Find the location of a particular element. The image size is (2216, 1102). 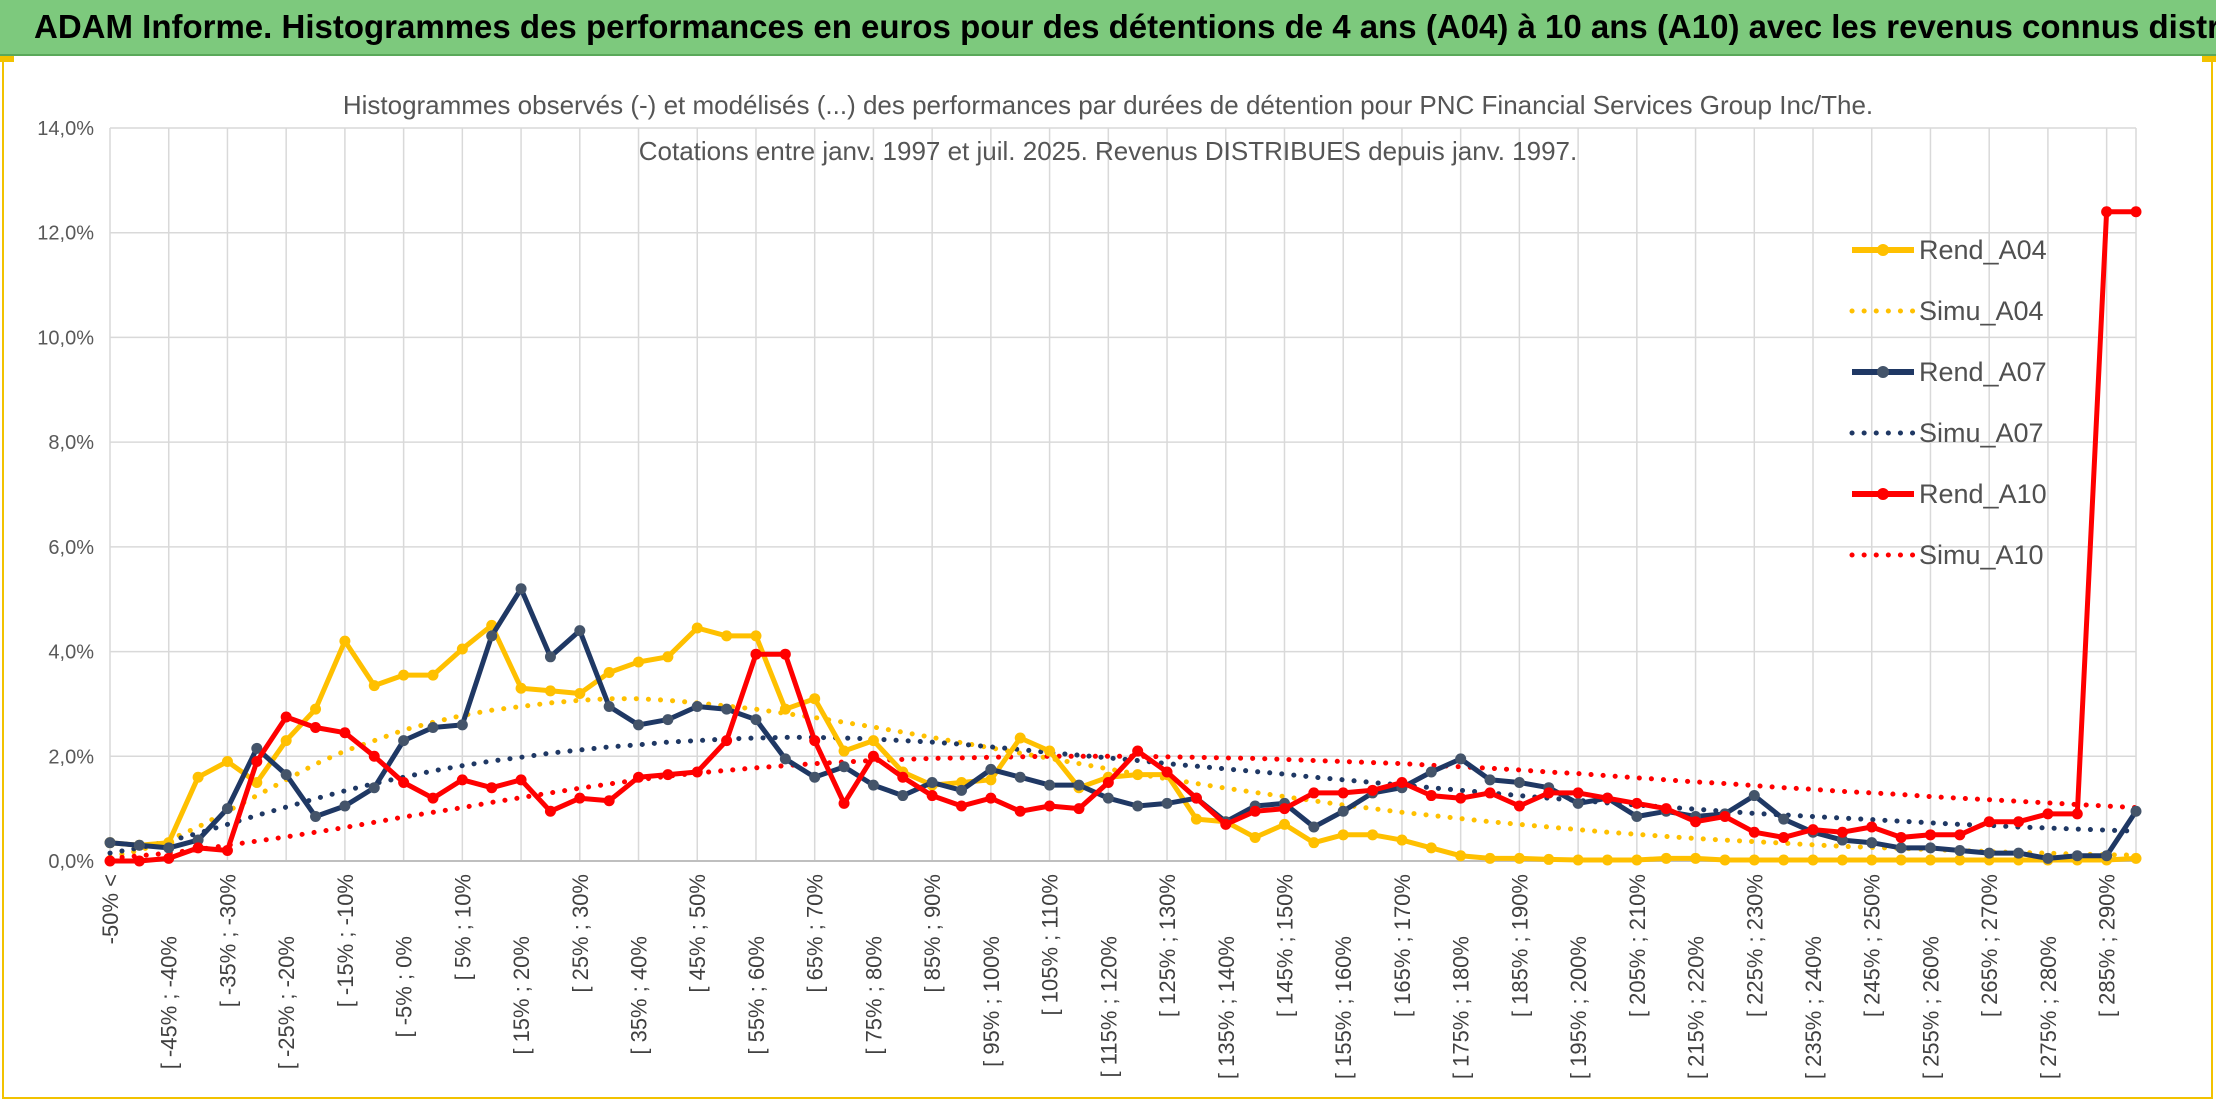

legend-label-rend-a10: Rend_A10 is located at coordinates (1983, 494).